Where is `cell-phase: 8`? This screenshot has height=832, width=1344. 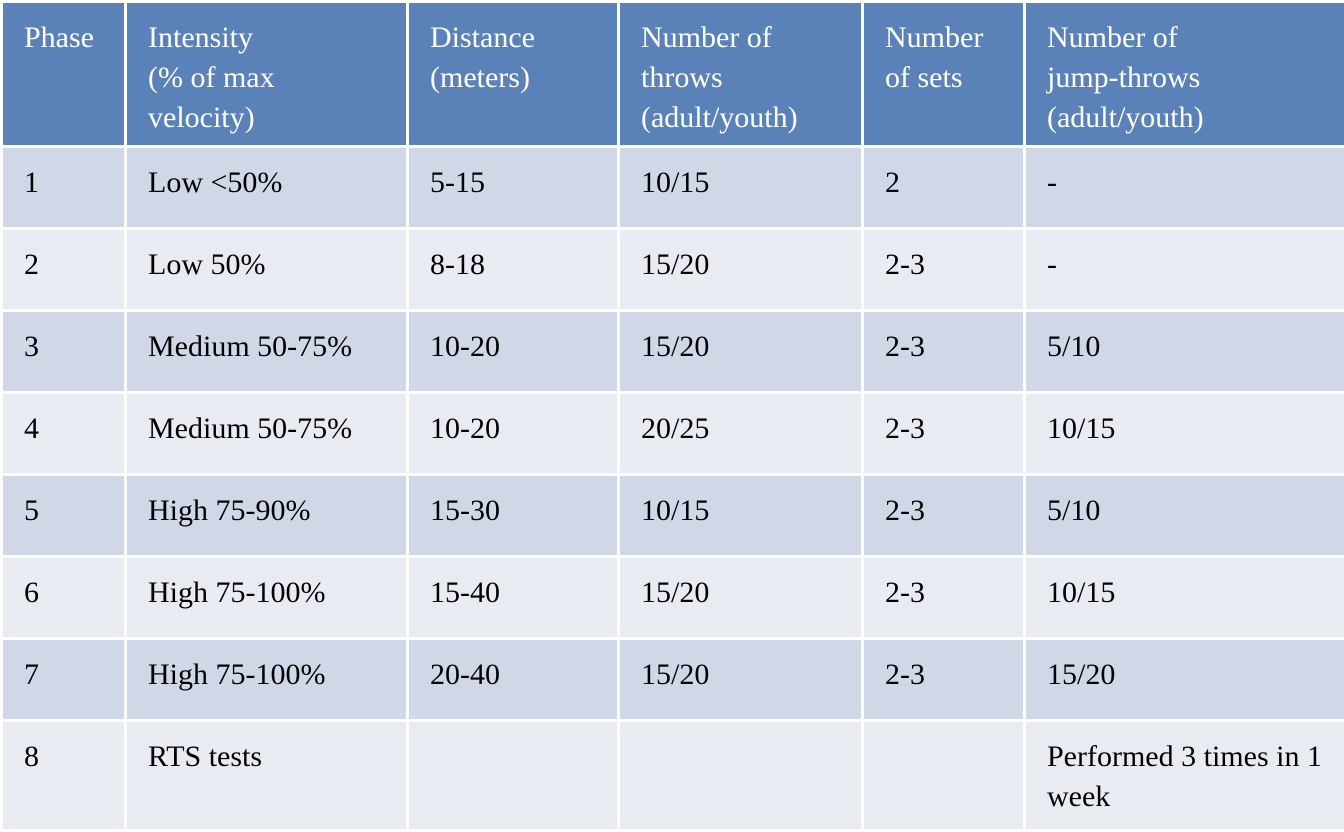
cell-phase: 8 is located at coordinates (64, 776).